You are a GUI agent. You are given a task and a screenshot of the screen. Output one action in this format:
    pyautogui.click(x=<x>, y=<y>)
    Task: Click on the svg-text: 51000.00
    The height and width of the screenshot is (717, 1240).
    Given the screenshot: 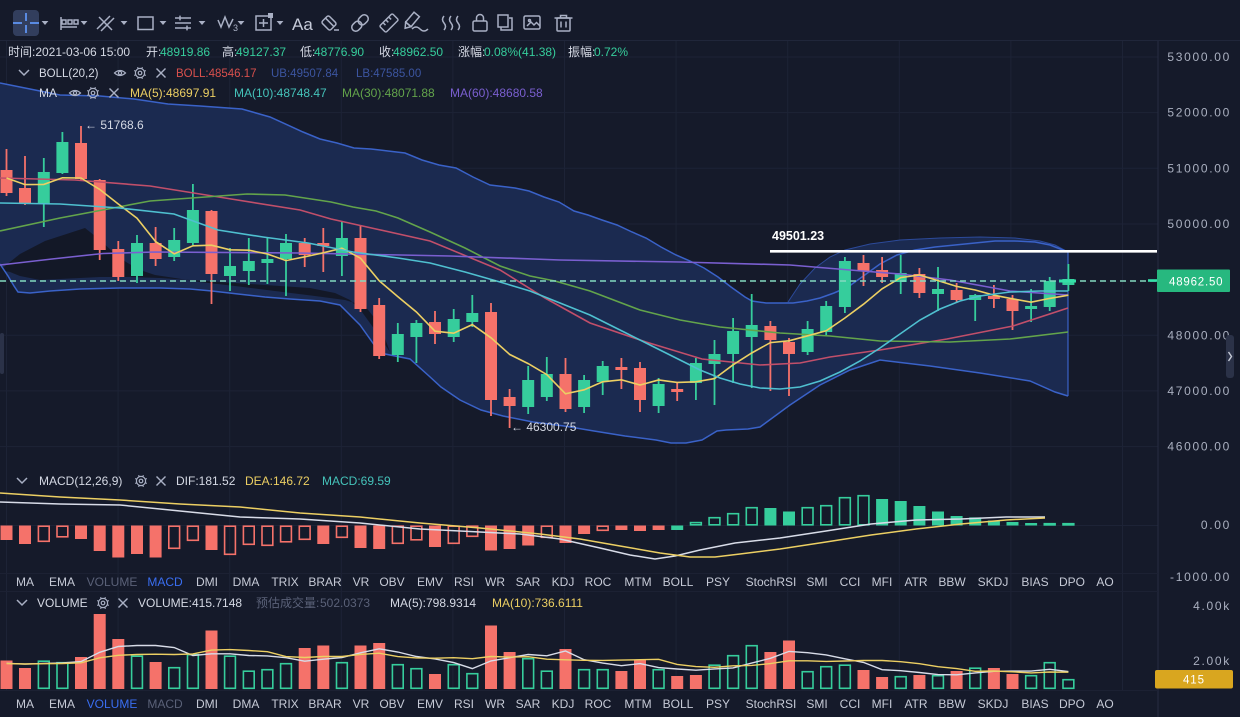 What is the action you would take?
    pyautogui.click(x=1199, y=168)
    